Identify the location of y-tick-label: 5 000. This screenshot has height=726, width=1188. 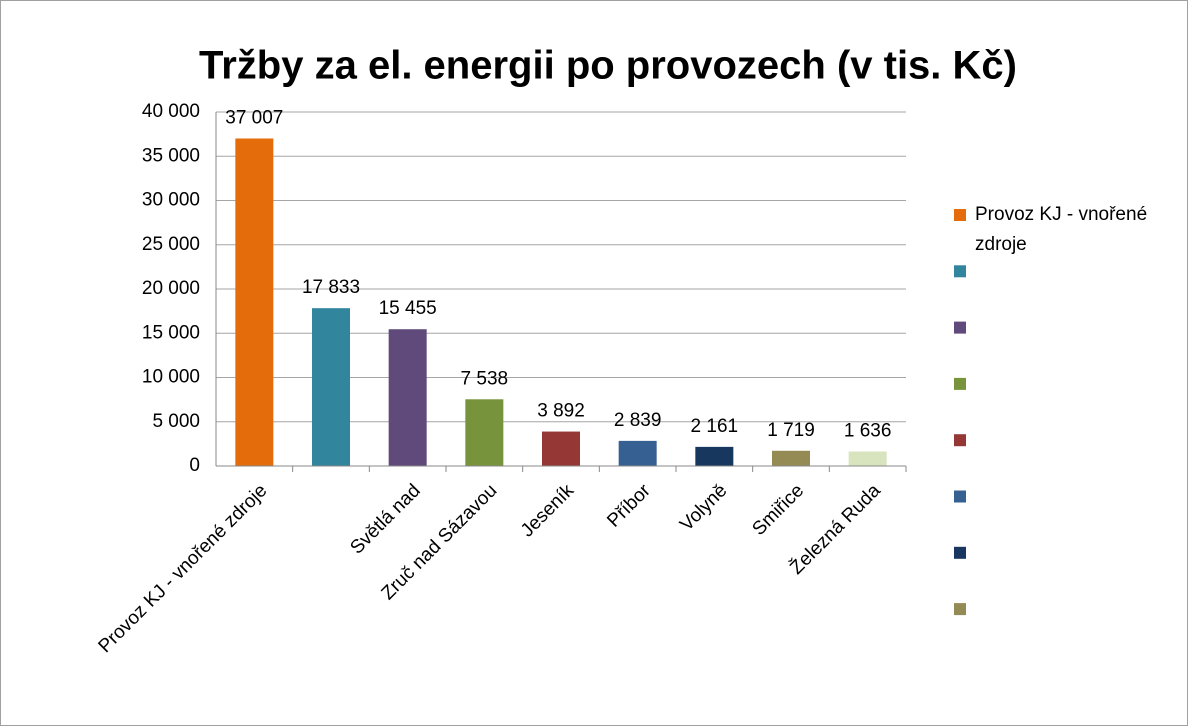
(176, 421).